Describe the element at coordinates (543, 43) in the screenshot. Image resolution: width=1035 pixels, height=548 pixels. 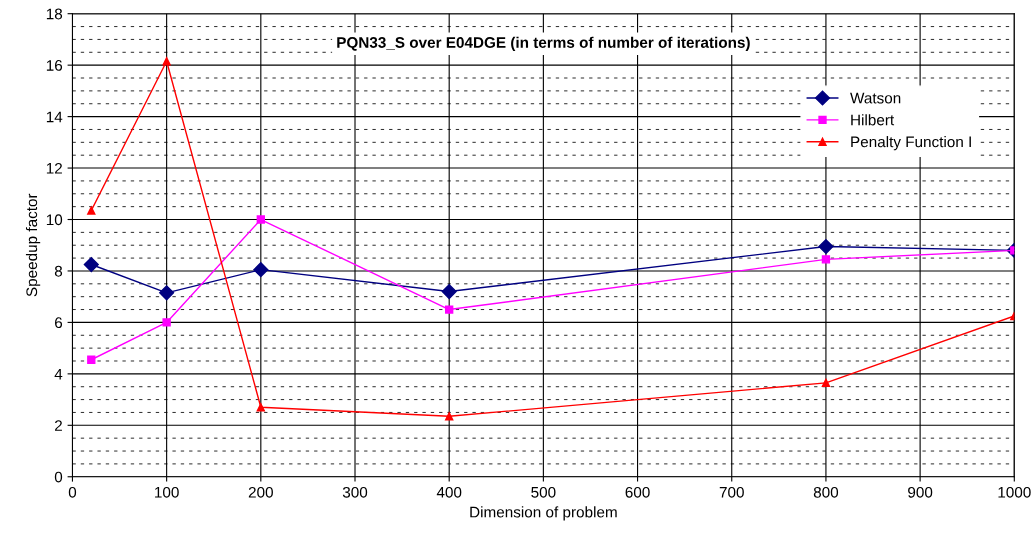
I see `text: PQN33_S over E04DGE (in terms of number of iterations)` at that location.